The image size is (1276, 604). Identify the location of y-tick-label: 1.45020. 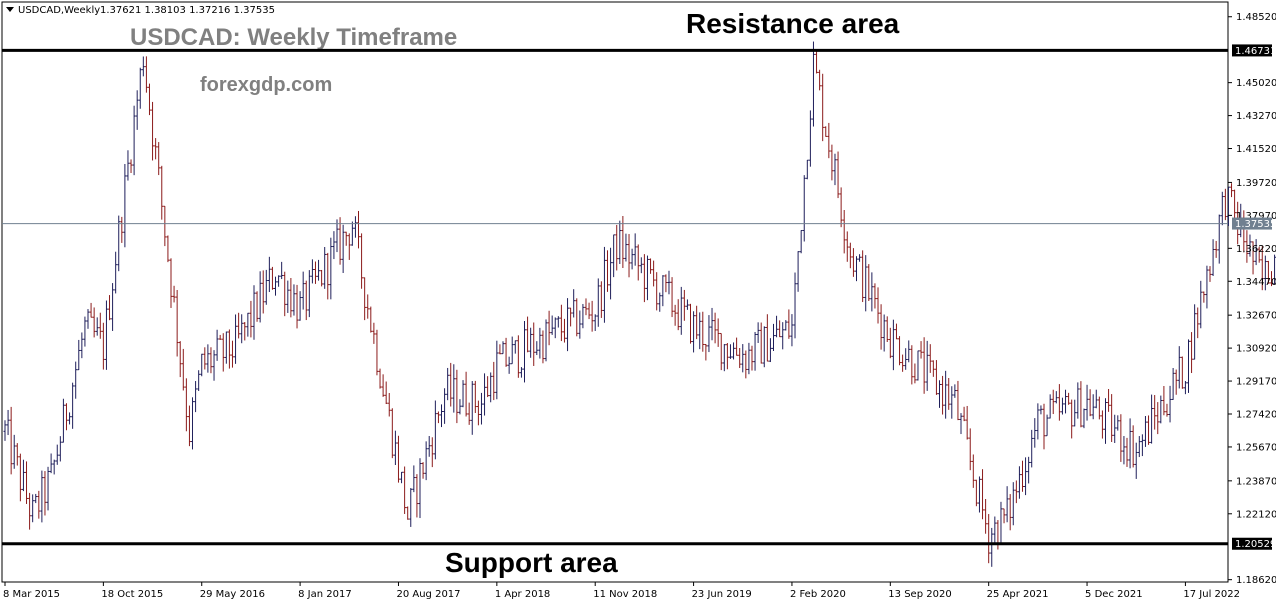
(1256, 83).